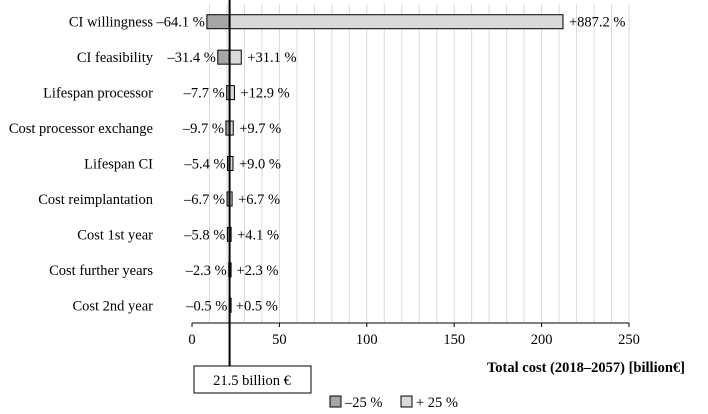 The height and width of the screenshot is (414, 708). Describe the element at coordinates (542, 340) in the screenshot. I see `x-tick-label: 200` at that location.